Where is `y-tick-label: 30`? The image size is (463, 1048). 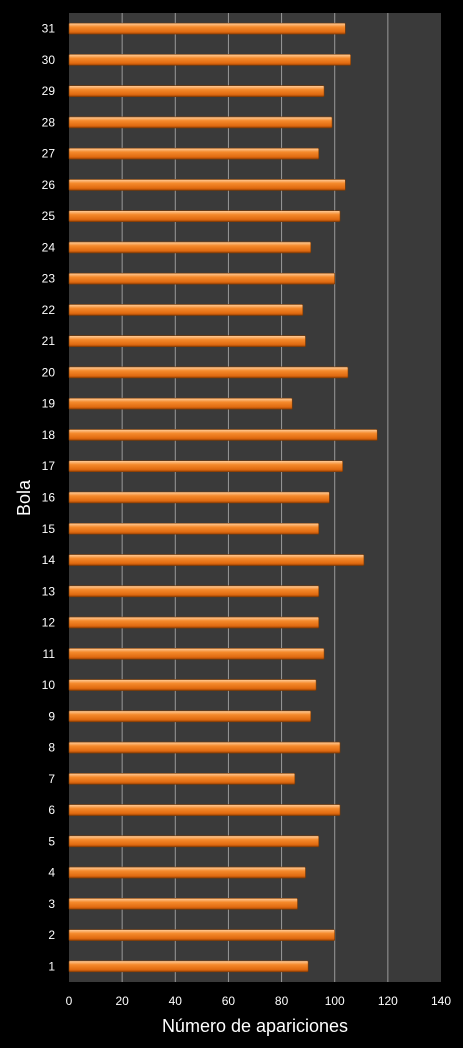 y-tick-label: 30 is located at coordinates (49, 60).